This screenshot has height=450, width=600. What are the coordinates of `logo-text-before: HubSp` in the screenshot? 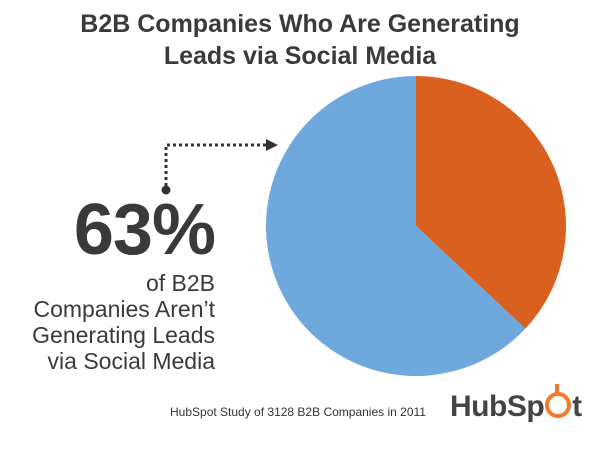 It's located at (497, 406).